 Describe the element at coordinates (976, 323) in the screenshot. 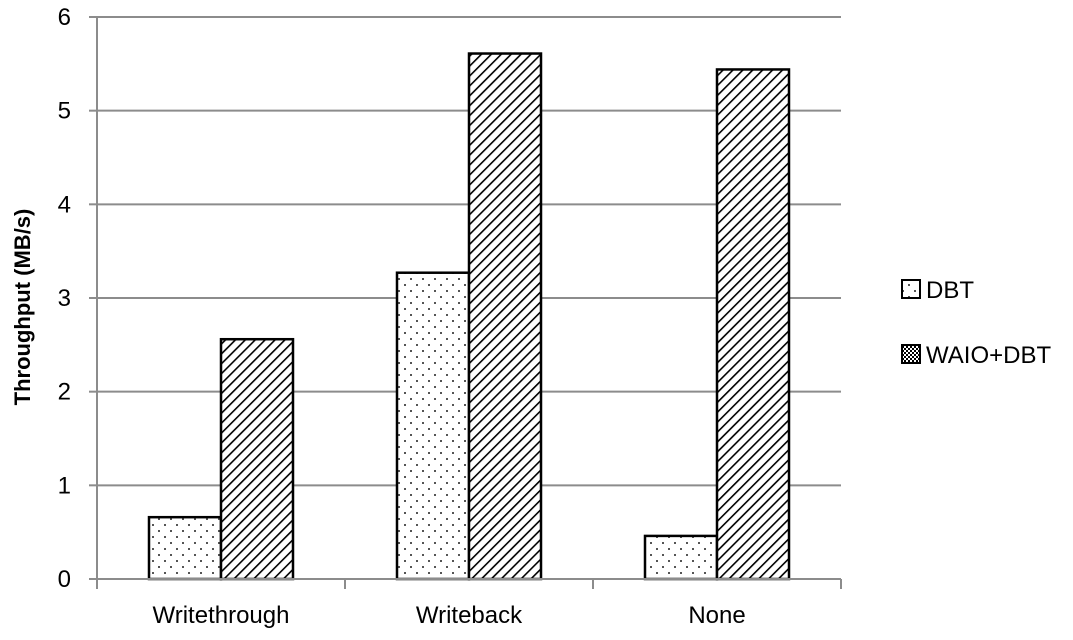

I see `legend: DBT WAIO+DBT` at that location.